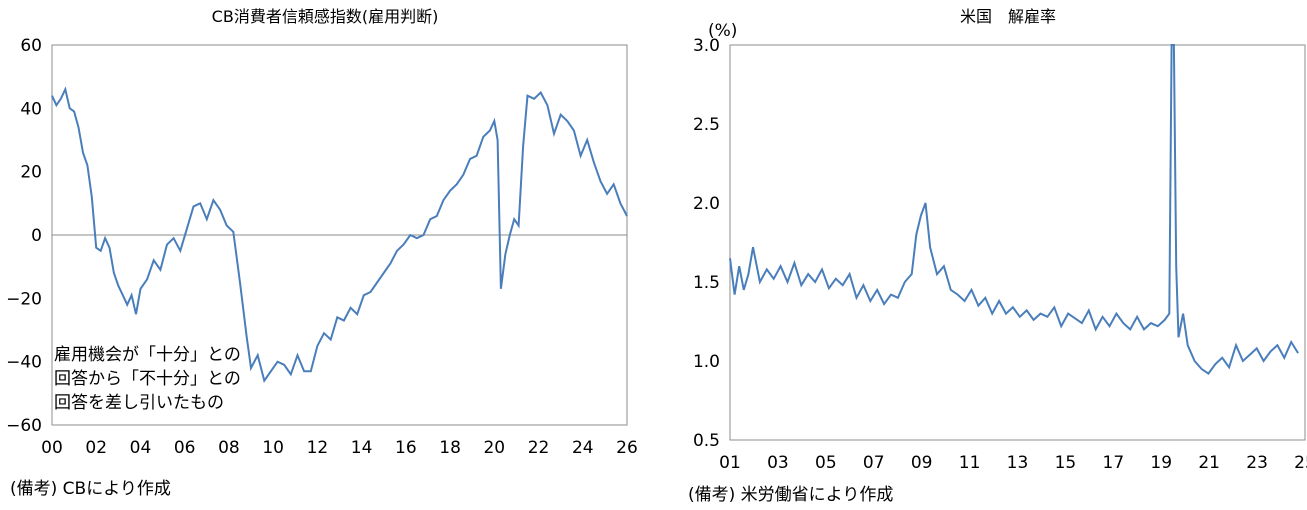  Describe the element at coordinates (36, 236) in the screenshot. I see `y-tick-label: 0` at that location.